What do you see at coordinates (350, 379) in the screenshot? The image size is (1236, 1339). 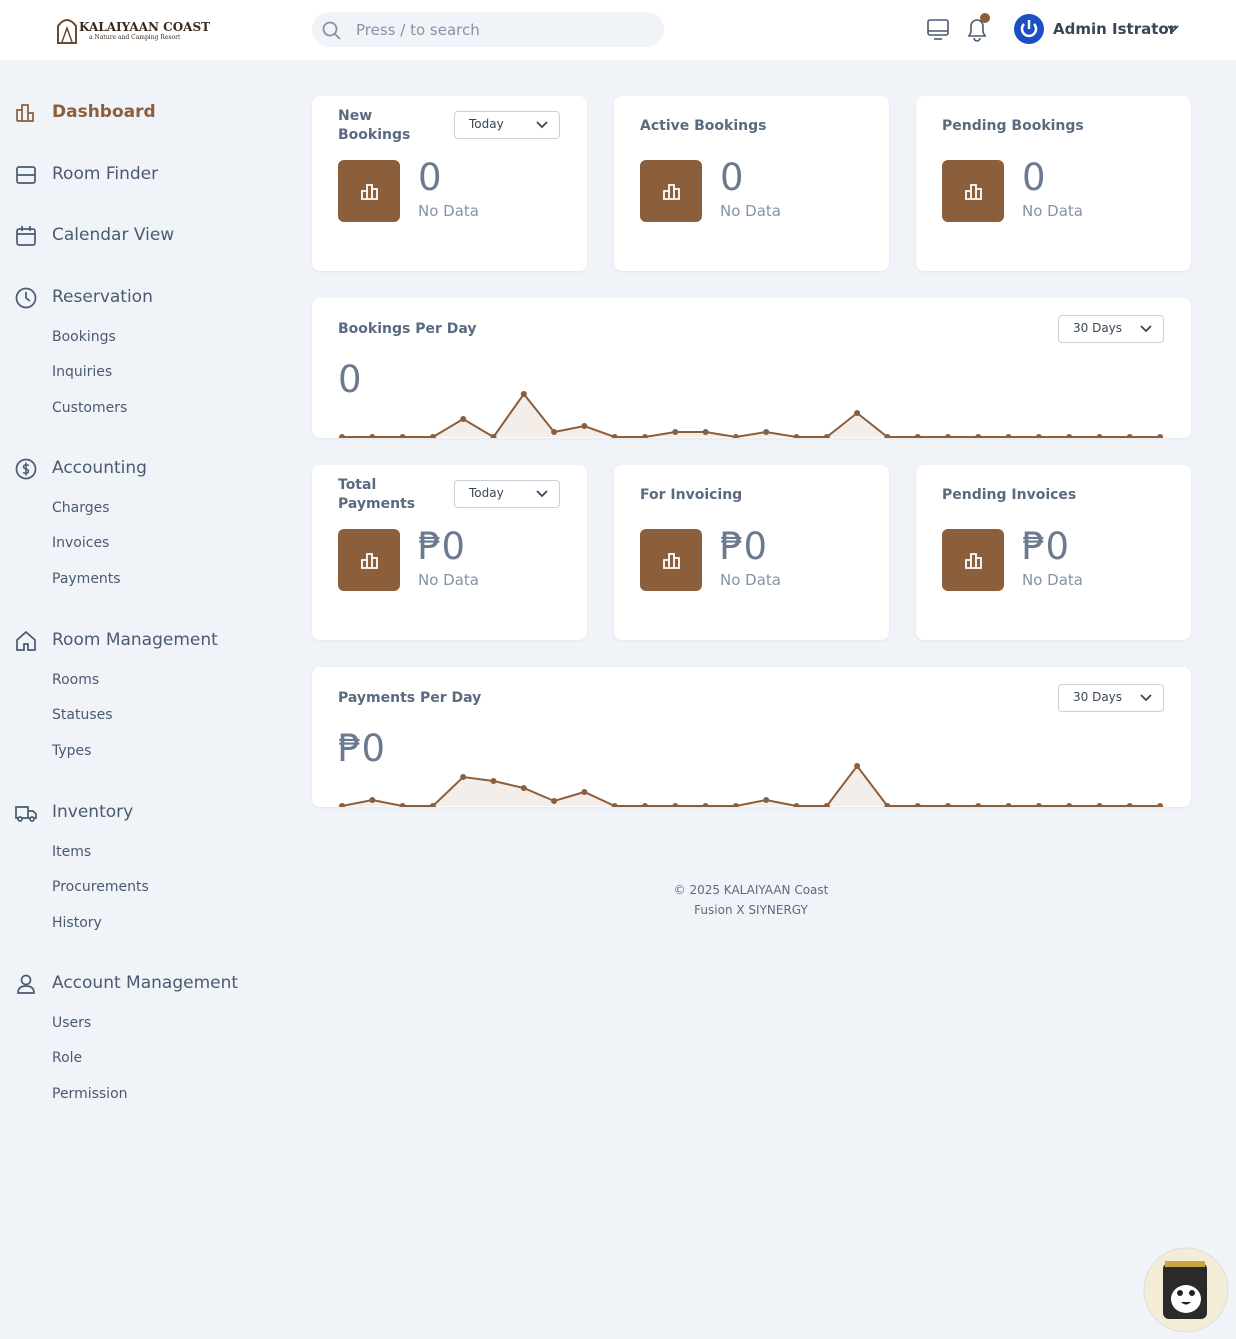 I see `chart-value: 0` at bounding box center [350, 379].